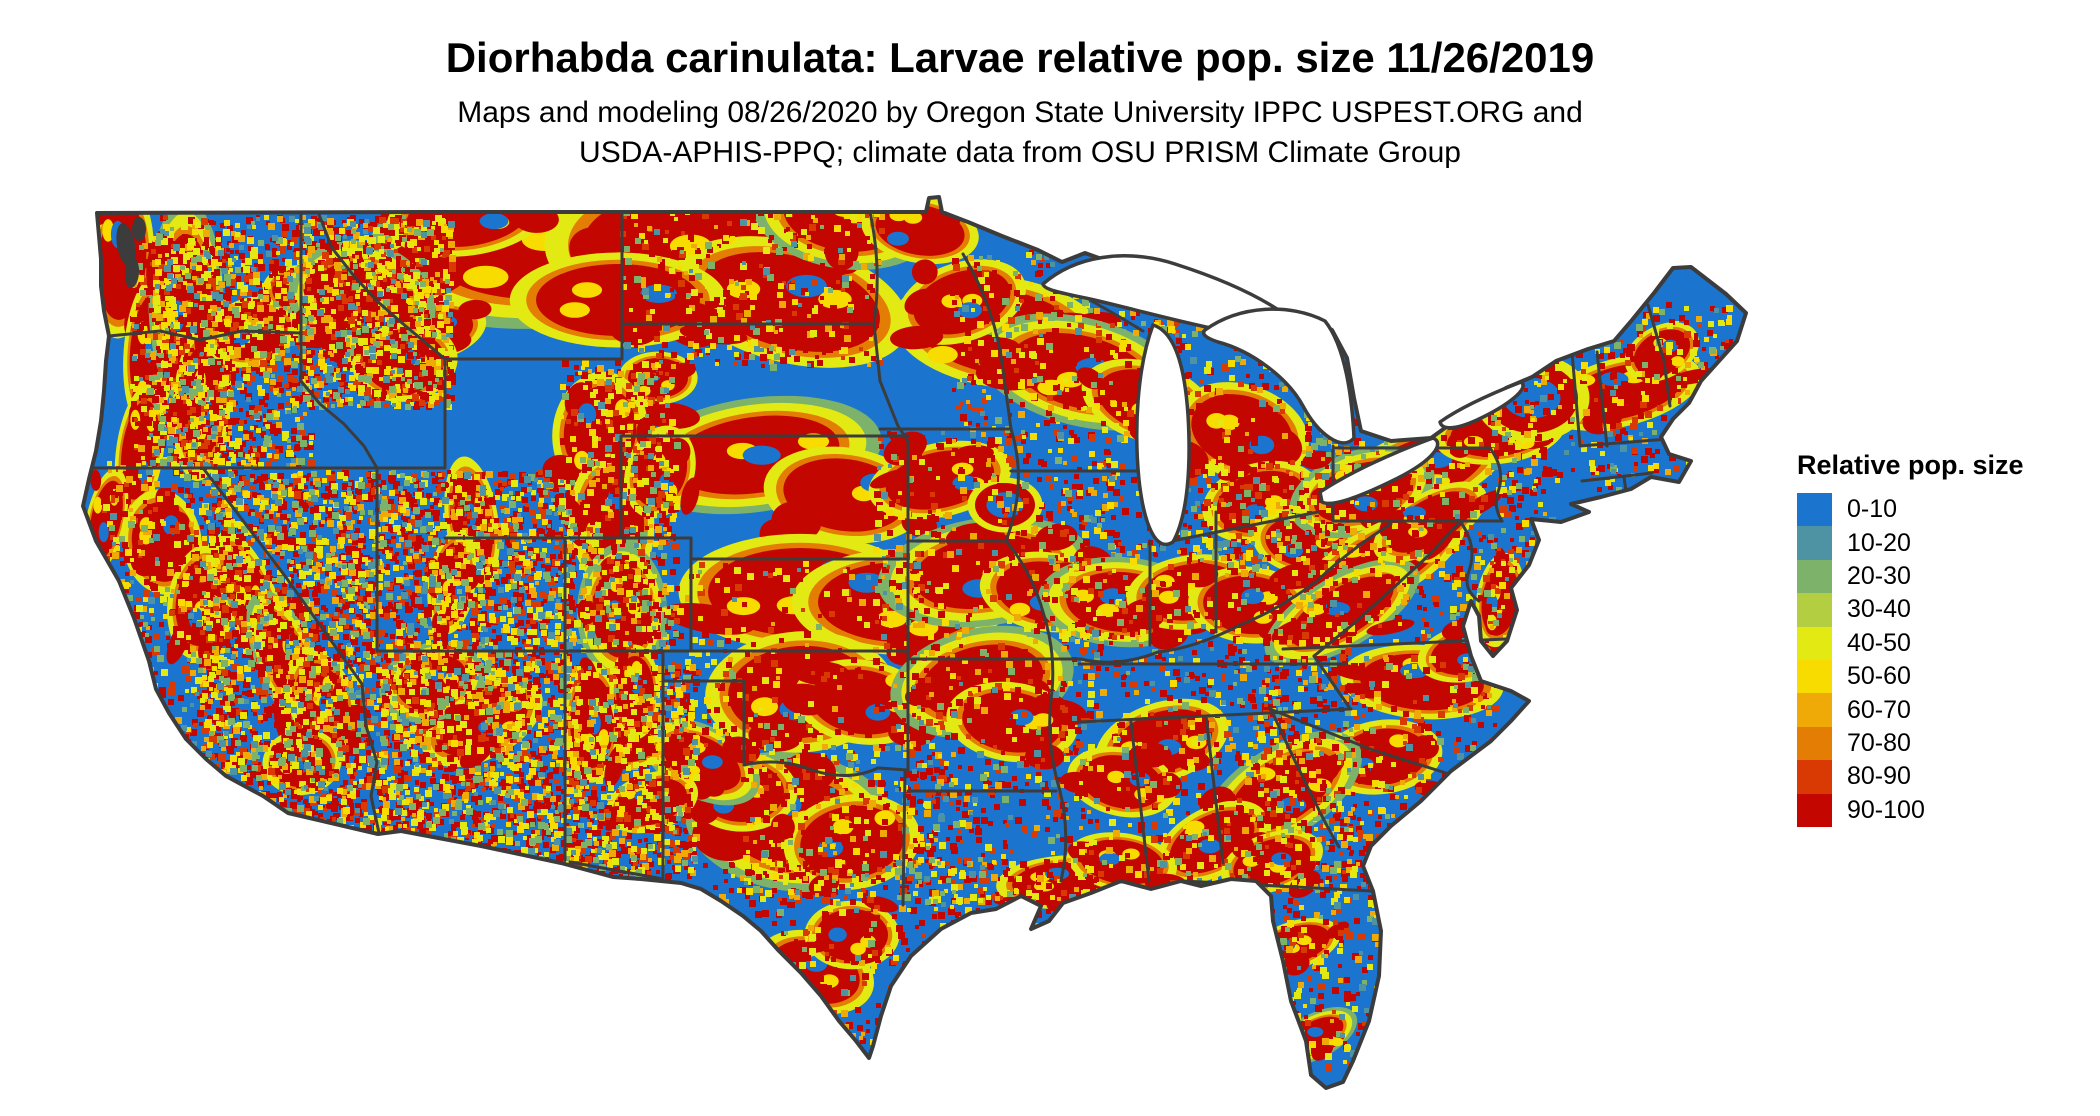  Describe the element at coordinates (1910, 510) in the screenshot. I see `legend-item: 0-10` at that location.